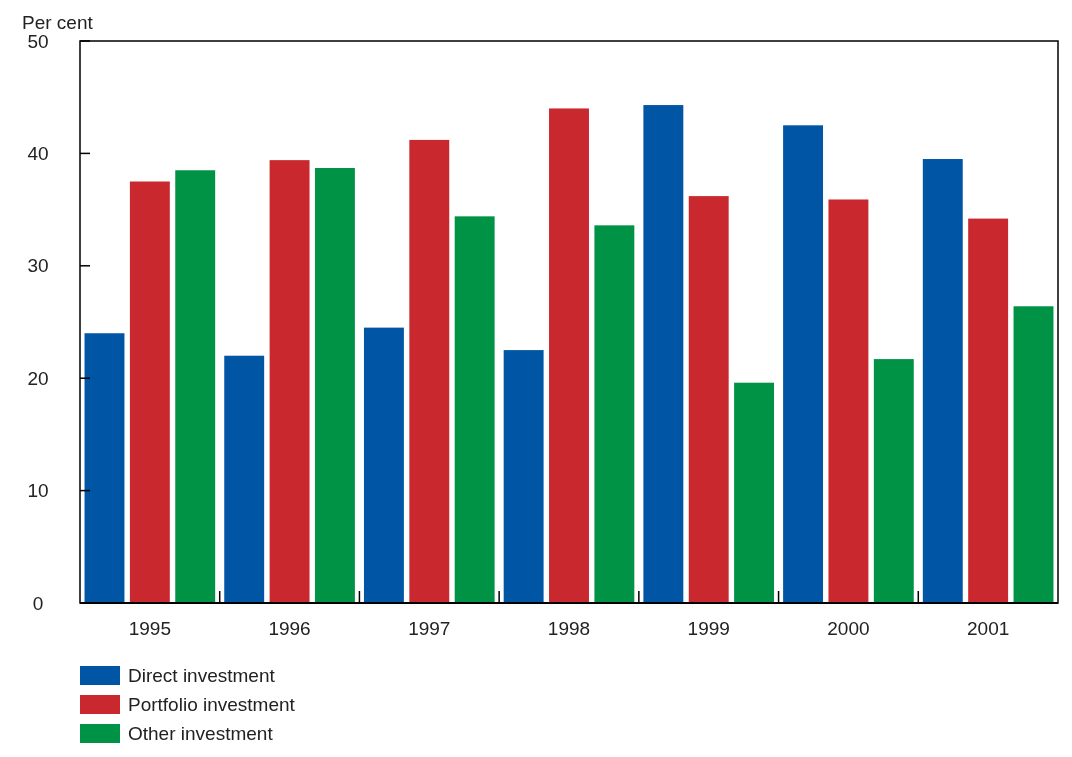 The width and height of the screenshot is (1072, 757). What do you see at coordinates (429, 628) in the screenshot?
I see `x-tick-label: 1997` at bounding box center [429, 628].